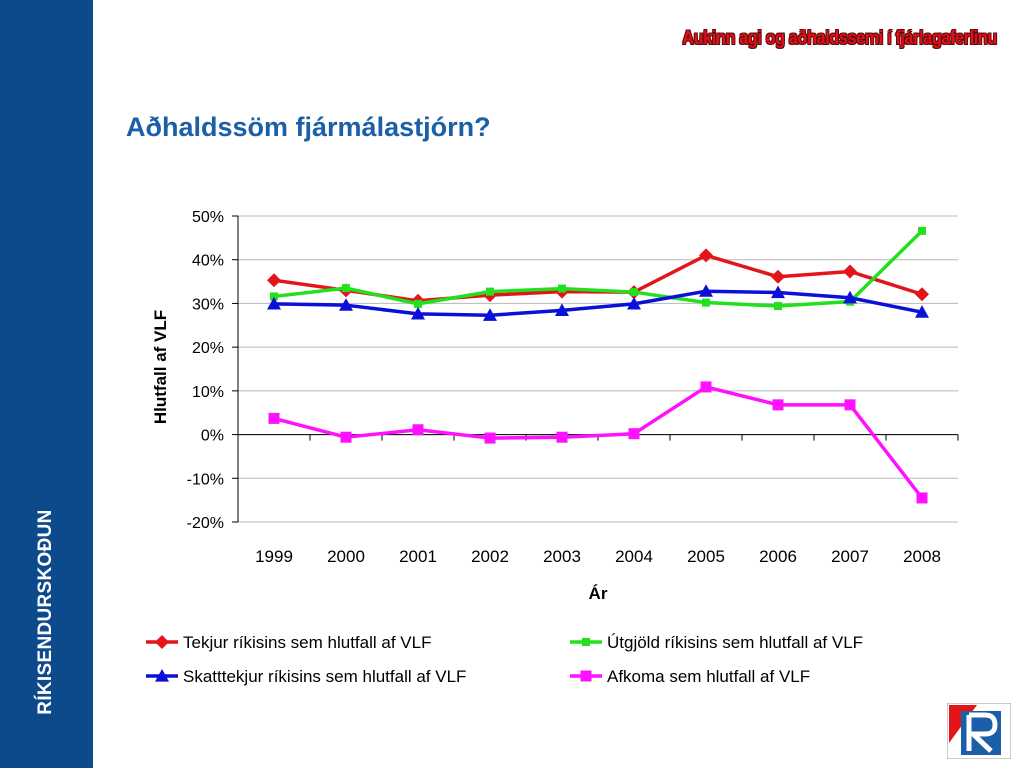 The width and height of the screenshot is (1024, 768). Describe the element at coordinates (562, 556) in the screenshot. I see `x-tick-label: 2003` at that location.